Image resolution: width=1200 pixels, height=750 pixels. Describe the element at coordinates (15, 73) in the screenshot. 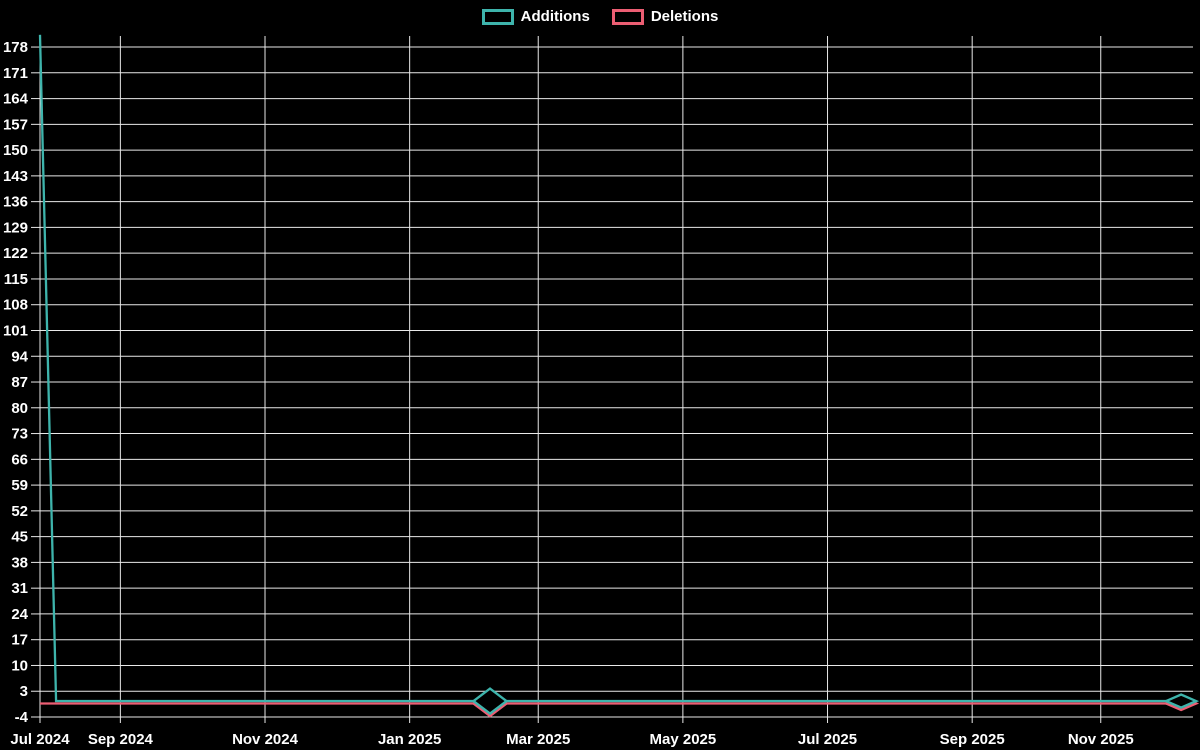

I see `y-tick-label: 171` at that location.